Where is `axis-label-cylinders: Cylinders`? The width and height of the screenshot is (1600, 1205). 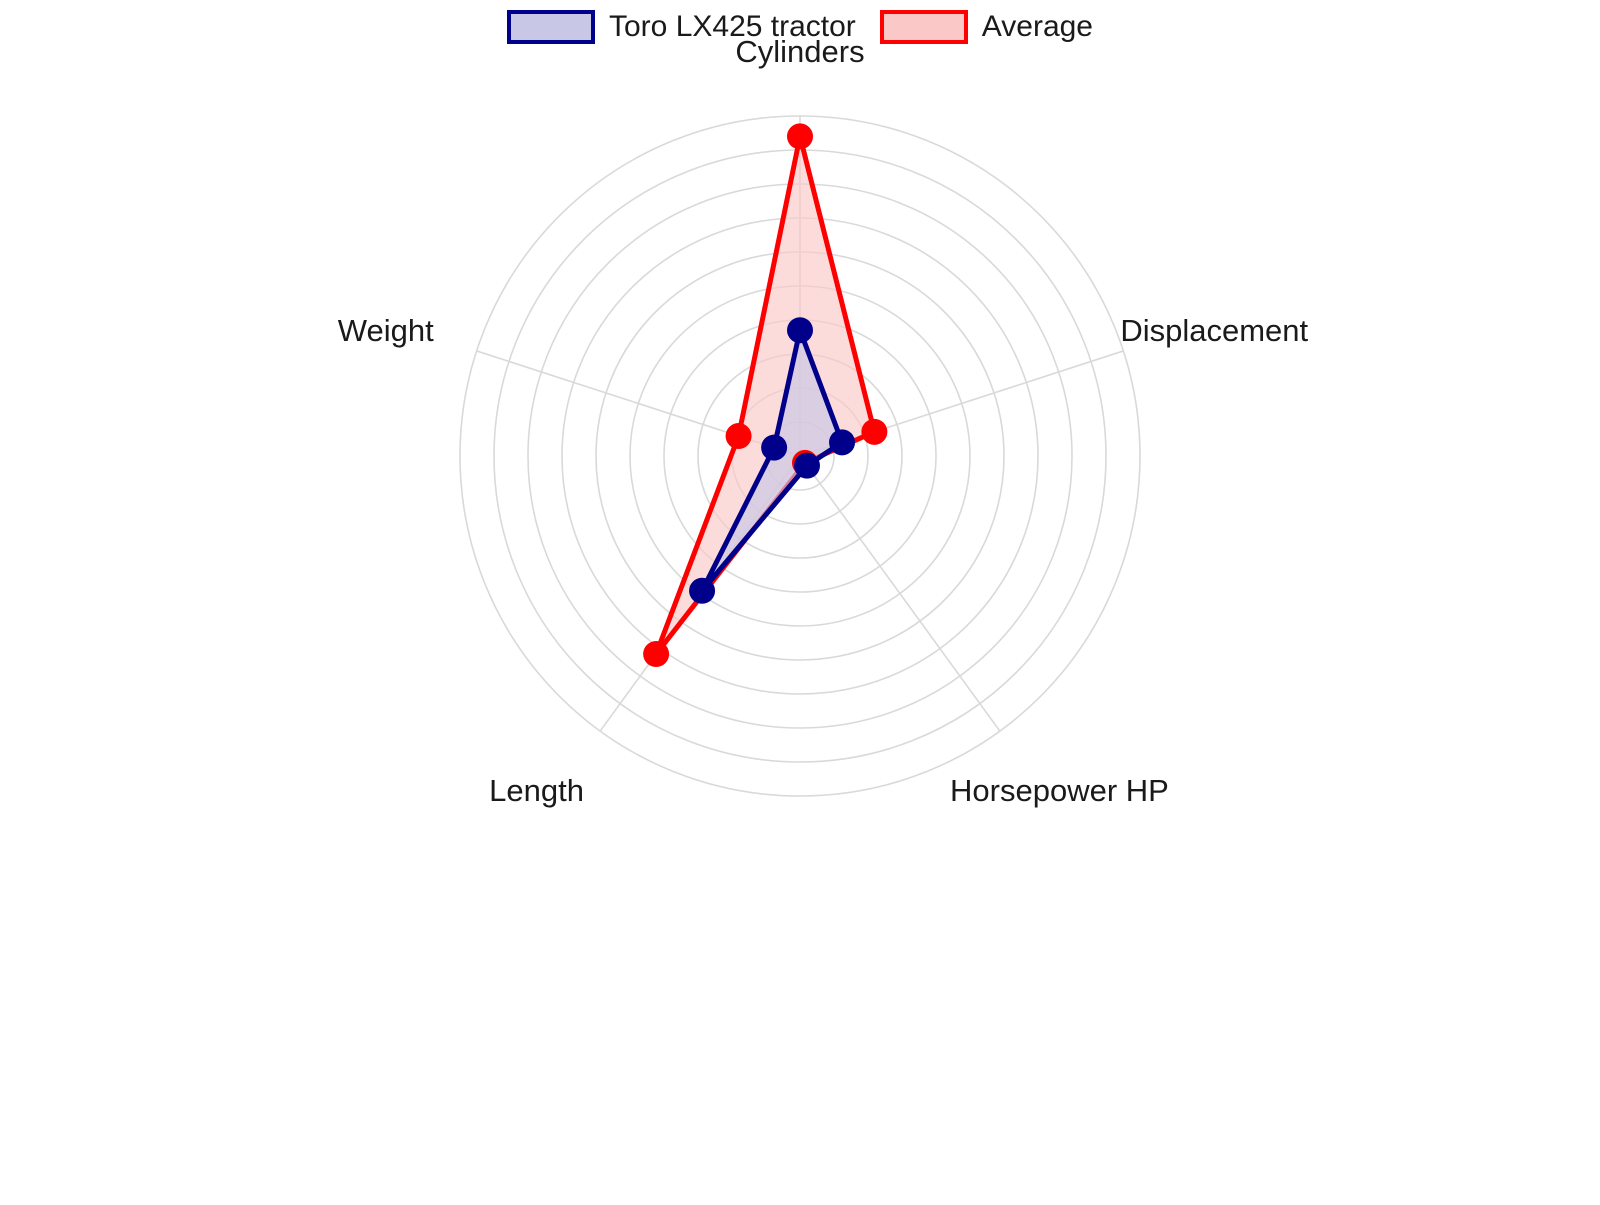
axis-label-cylinders: Cylinders is located at coordinates (800, 51).